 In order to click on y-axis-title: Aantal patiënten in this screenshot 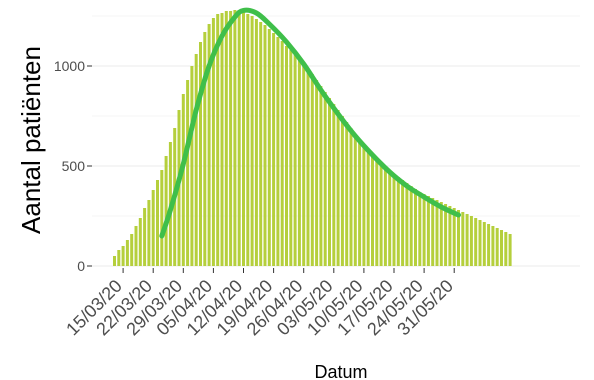, I will do `click(31, 140)`.